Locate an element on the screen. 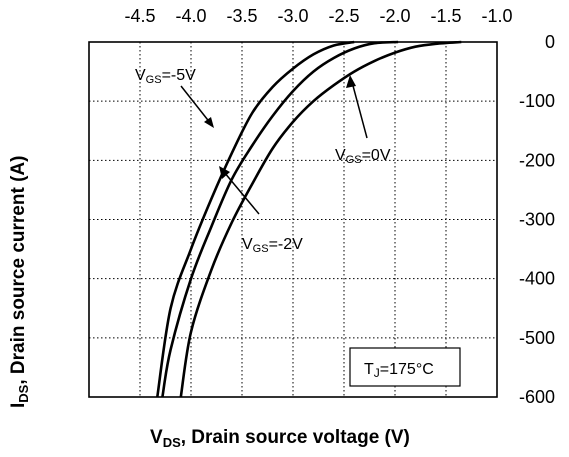 The width and height of the screenshot is (569, 457). y-tick-label: 0 is located at coordinates (550, 42).